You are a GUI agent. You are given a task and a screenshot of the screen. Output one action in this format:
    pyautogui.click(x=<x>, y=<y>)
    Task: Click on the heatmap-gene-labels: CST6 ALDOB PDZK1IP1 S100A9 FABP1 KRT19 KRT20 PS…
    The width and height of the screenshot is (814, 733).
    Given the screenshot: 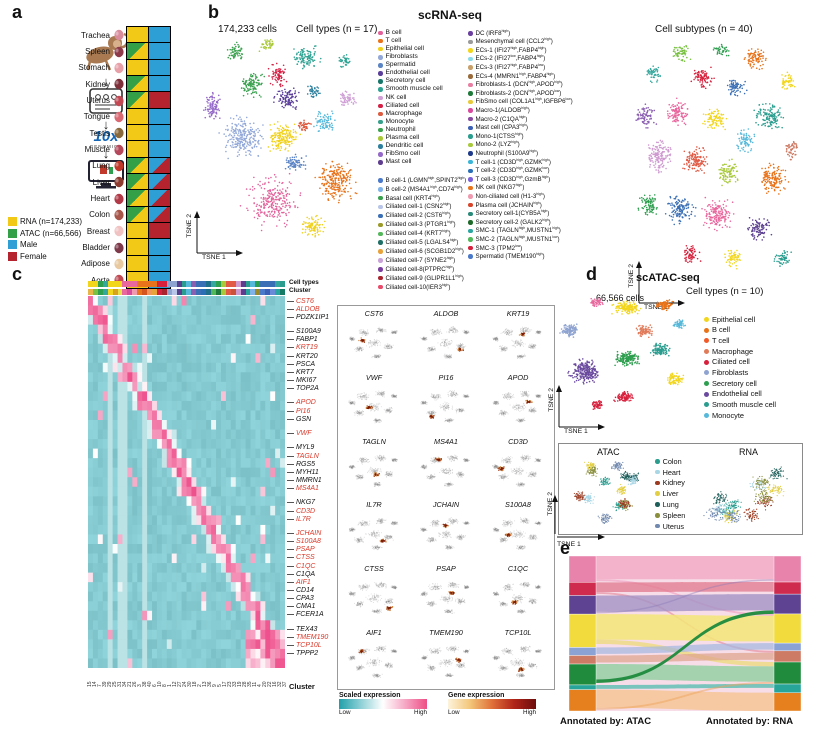 What is the action you would take?
    pyautogui.click(x=320, y=480)
    